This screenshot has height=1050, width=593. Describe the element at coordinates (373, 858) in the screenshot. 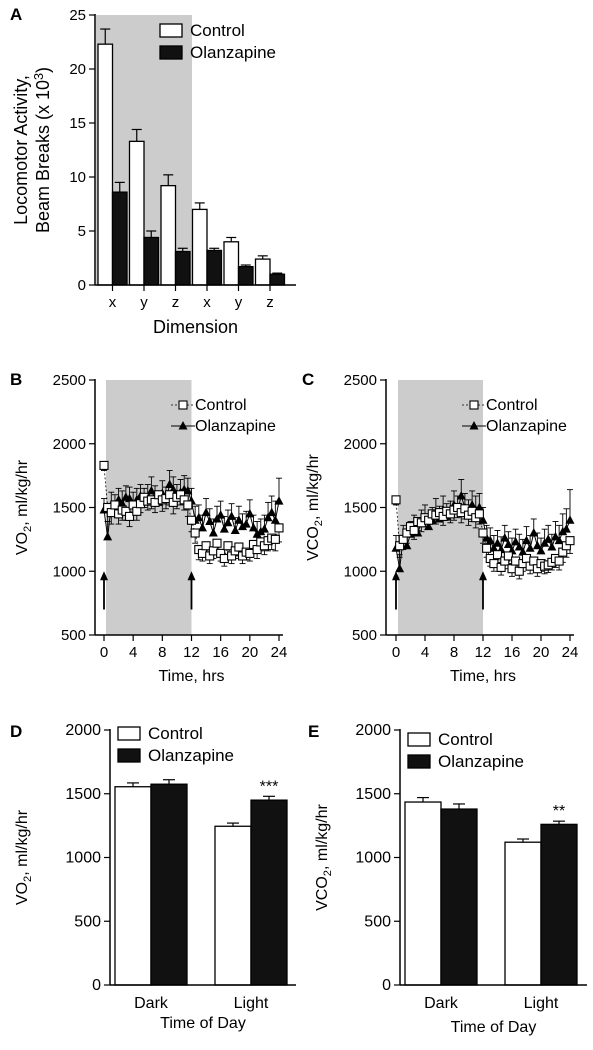

I see `y-tick-label: 1000` at that location.